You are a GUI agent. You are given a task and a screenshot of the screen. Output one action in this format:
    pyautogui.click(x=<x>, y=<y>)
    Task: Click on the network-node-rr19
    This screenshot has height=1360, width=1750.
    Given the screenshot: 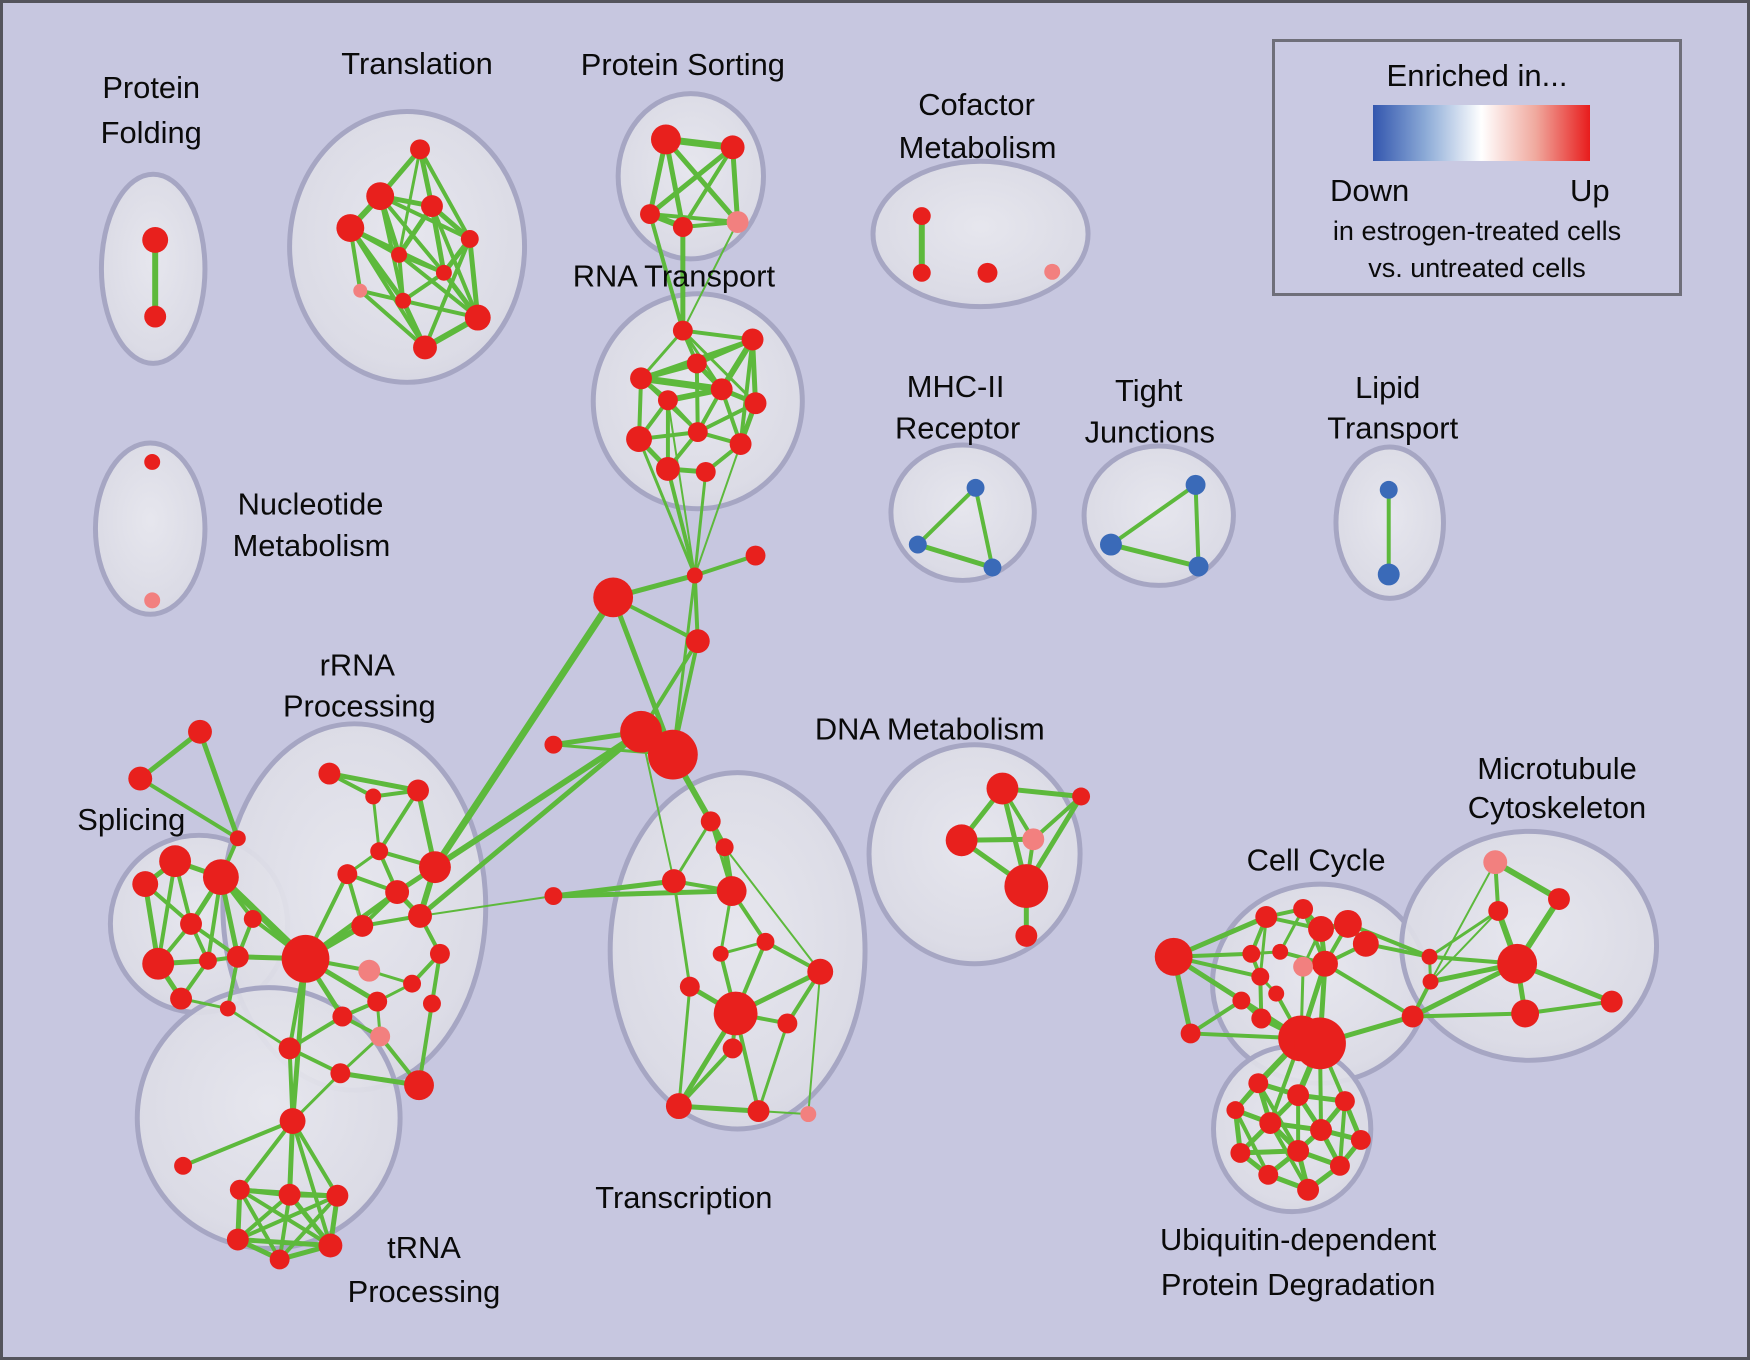 What is the action you would take?
    pyautogui.click(x=340, y=1073)
    